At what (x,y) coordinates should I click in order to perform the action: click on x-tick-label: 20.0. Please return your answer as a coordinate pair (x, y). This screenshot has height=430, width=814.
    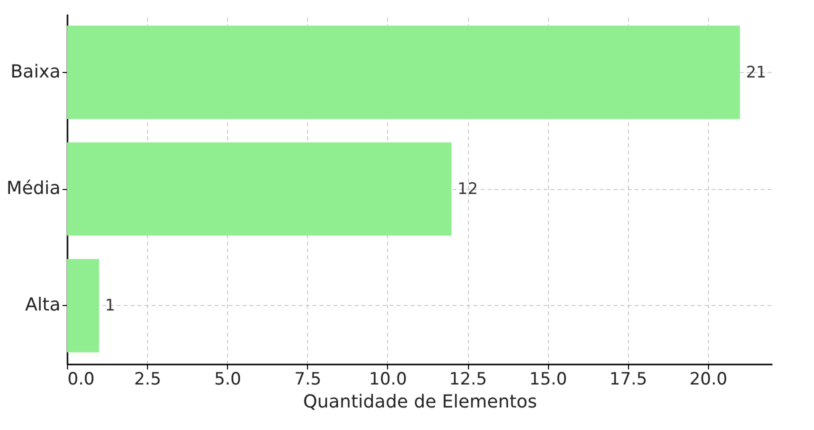
    Looking at the image, I should click on (708, 380).